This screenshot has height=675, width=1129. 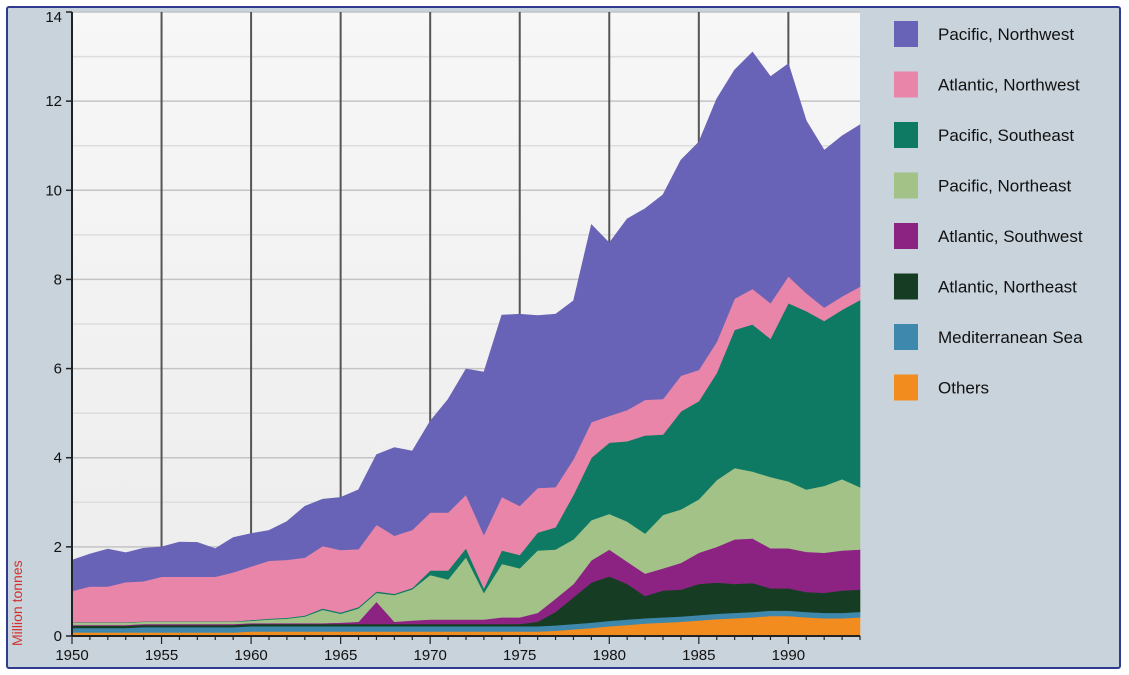 What do you see at coordinates (58, 279) in the screenshot?
I see `y-tick-label: 8` at bounding box center [58, 279].